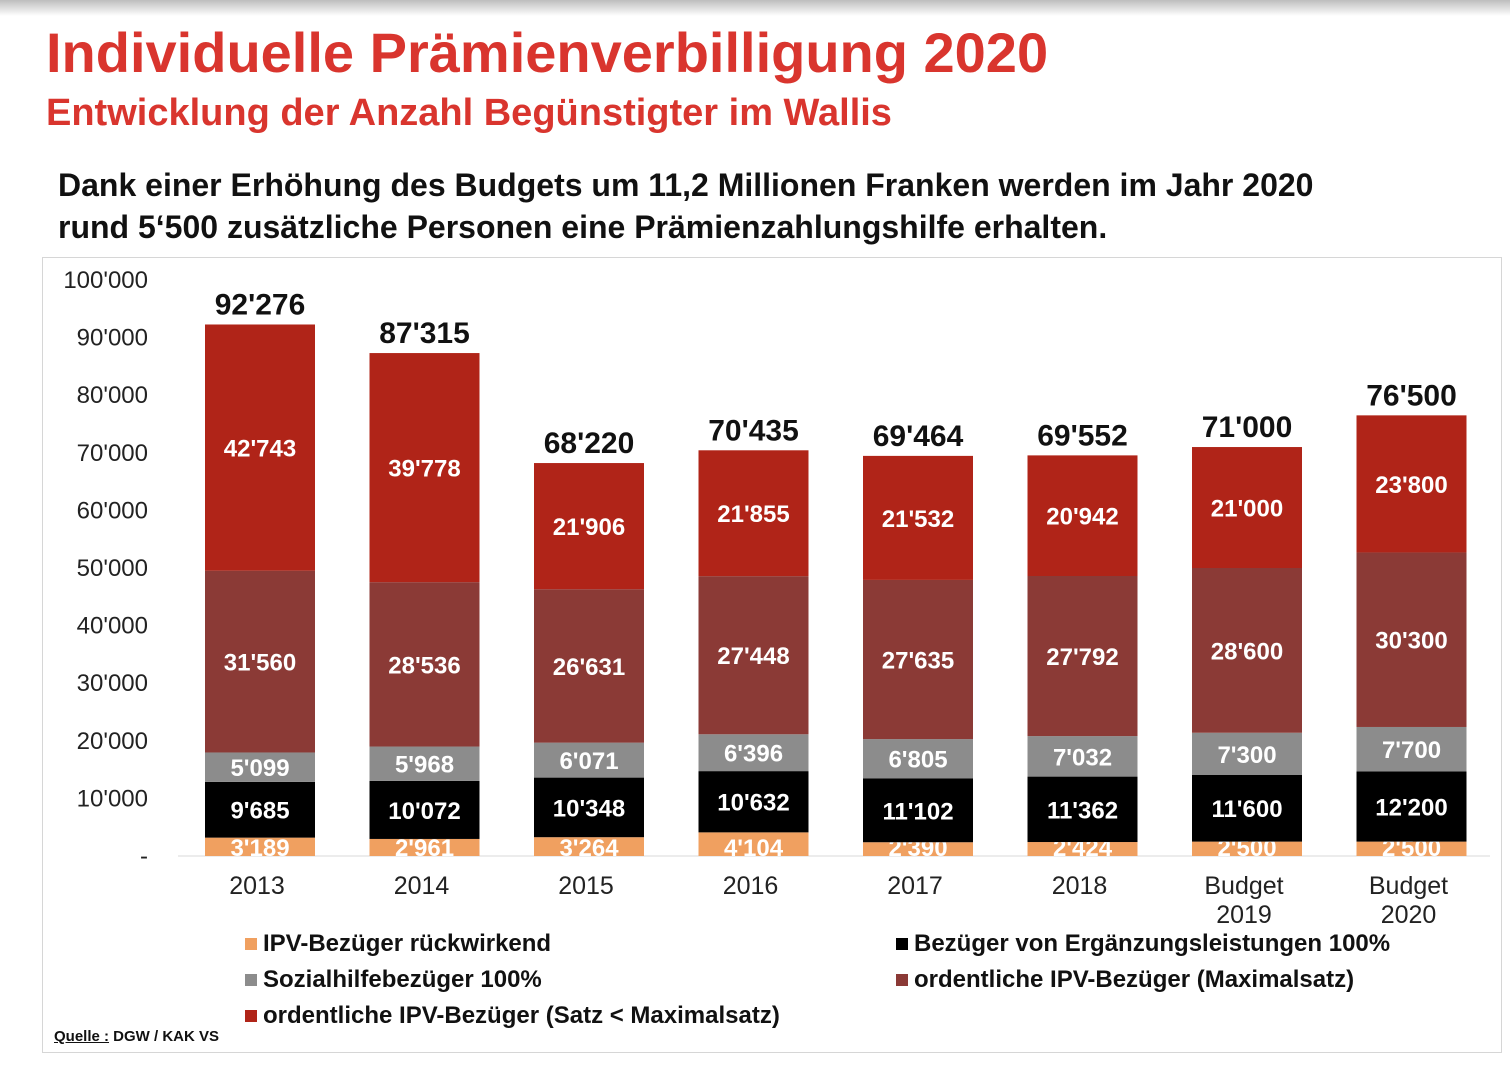  I want to click on data-label: 5'968, so click(424, 765).